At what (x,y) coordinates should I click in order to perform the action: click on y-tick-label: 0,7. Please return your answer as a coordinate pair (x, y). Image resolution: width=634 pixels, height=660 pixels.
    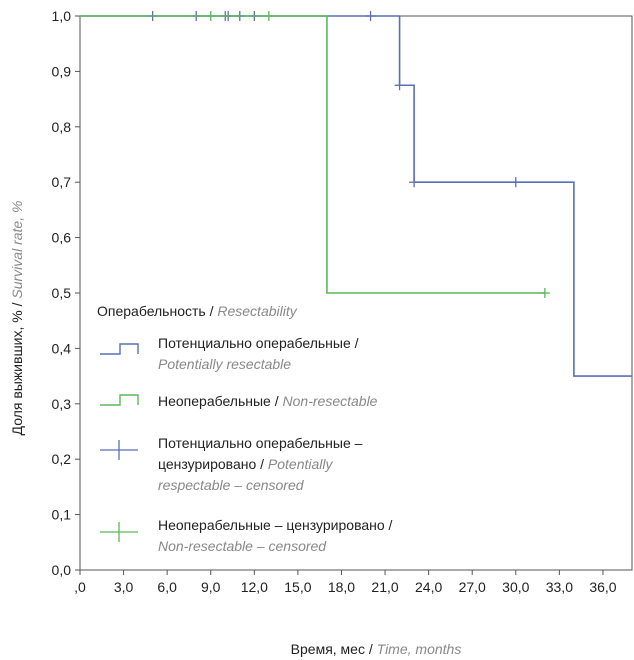
    Looking at the image, I should click on (62, 182).